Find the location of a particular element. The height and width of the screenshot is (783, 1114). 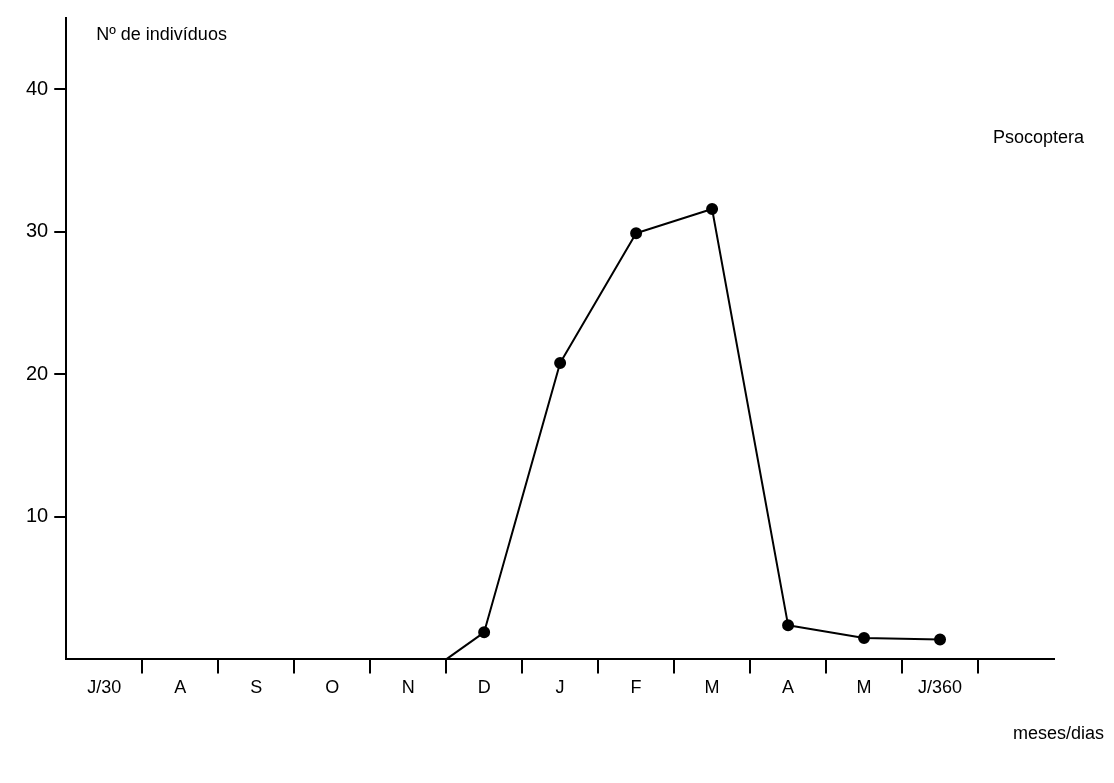

x-tick-label: N is located at coordinates (408, 687).